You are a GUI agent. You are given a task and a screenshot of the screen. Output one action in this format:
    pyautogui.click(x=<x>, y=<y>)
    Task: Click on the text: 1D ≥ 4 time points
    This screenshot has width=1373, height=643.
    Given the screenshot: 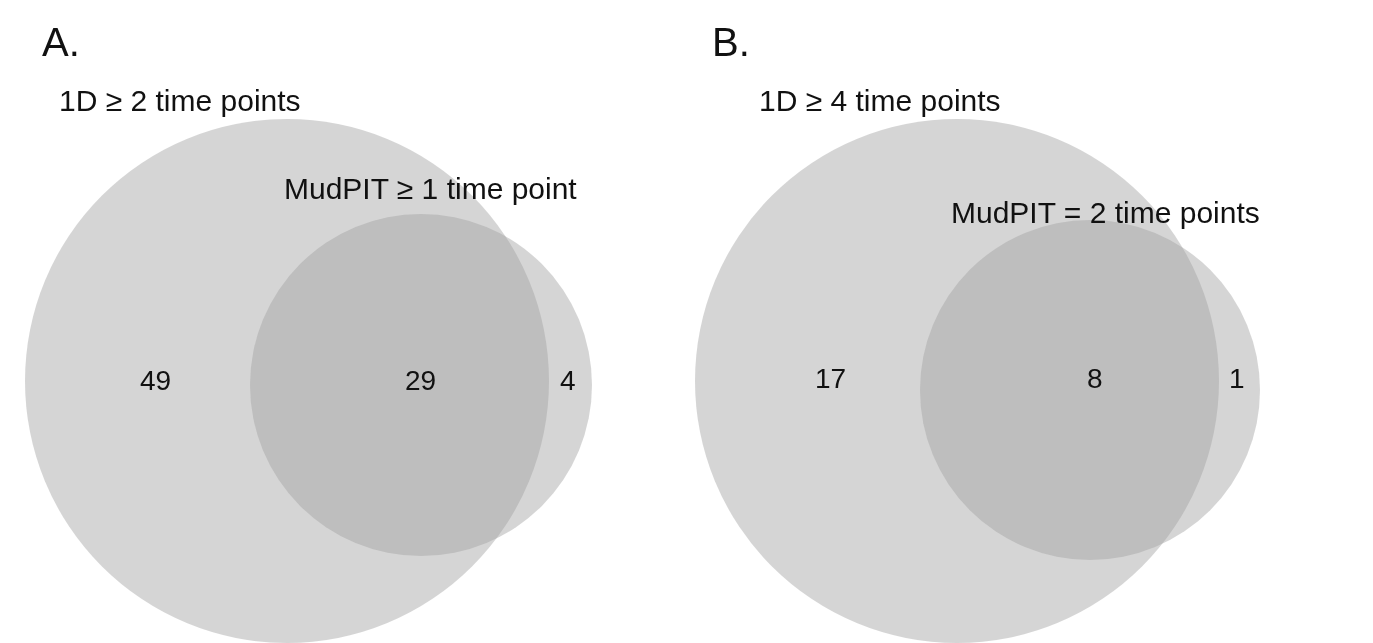 What is the action you would take?
    pyautogui.click(x=880, y=100)
    